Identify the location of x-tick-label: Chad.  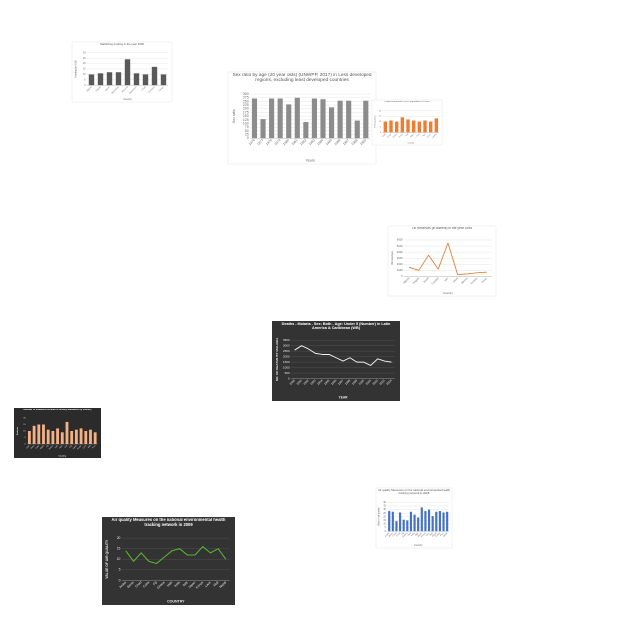
(396, 535).